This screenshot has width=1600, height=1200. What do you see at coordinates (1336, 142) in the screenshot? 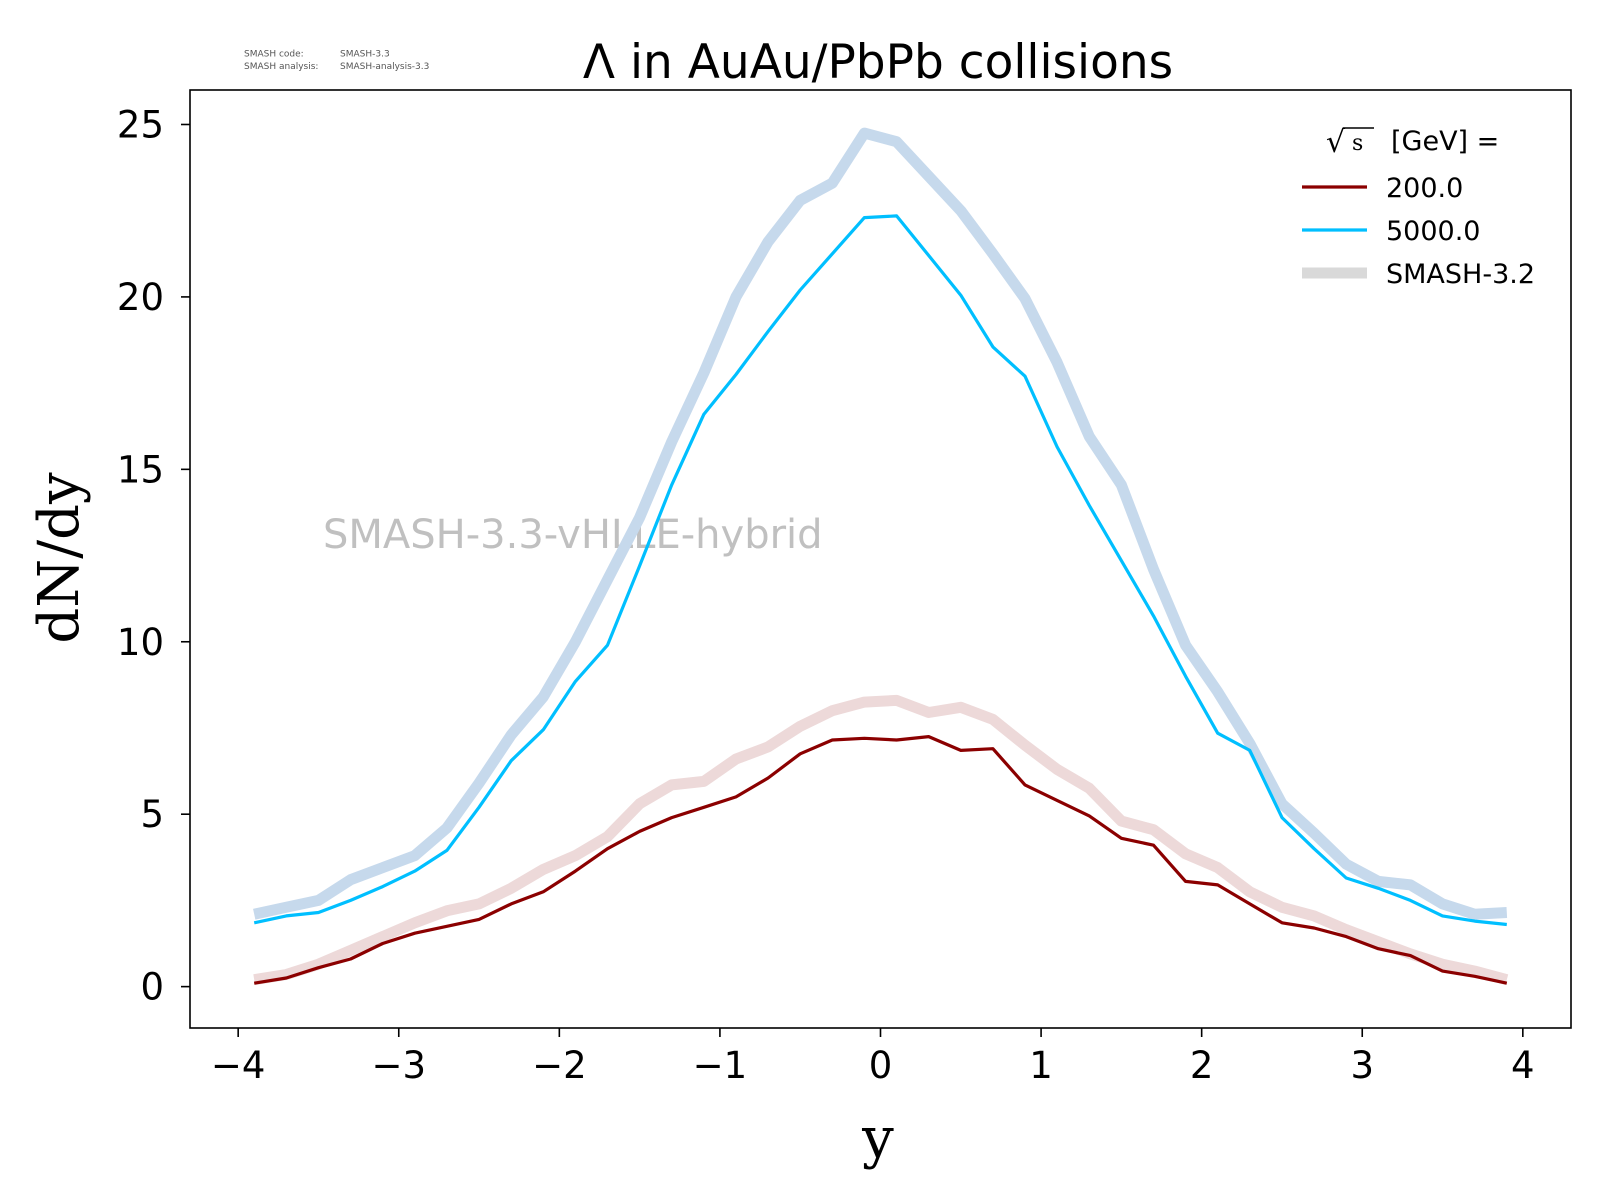
I see `legend-title-sqrt: √` at bounding box center [1336, 142].